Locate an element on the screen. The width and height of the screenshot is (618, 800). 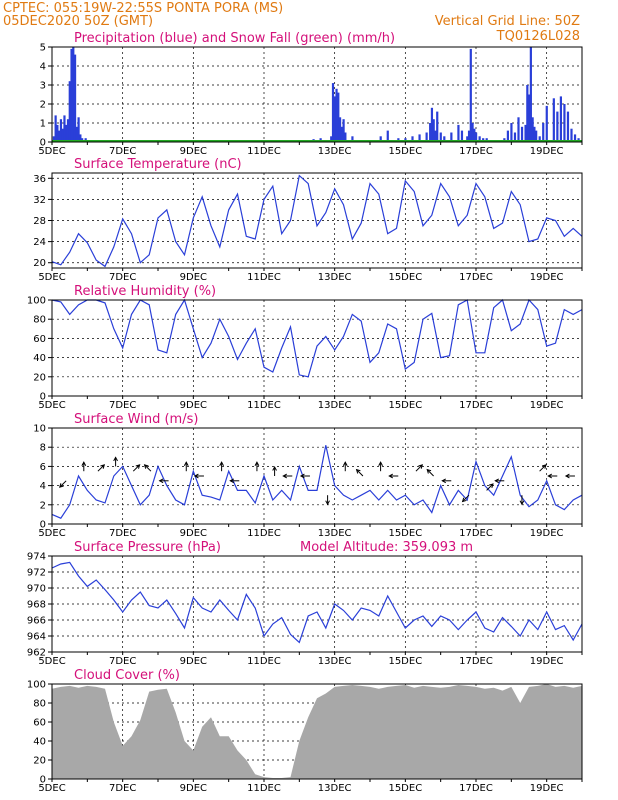
precip-date-label: 15DEC is located at coordinates (405, 151).